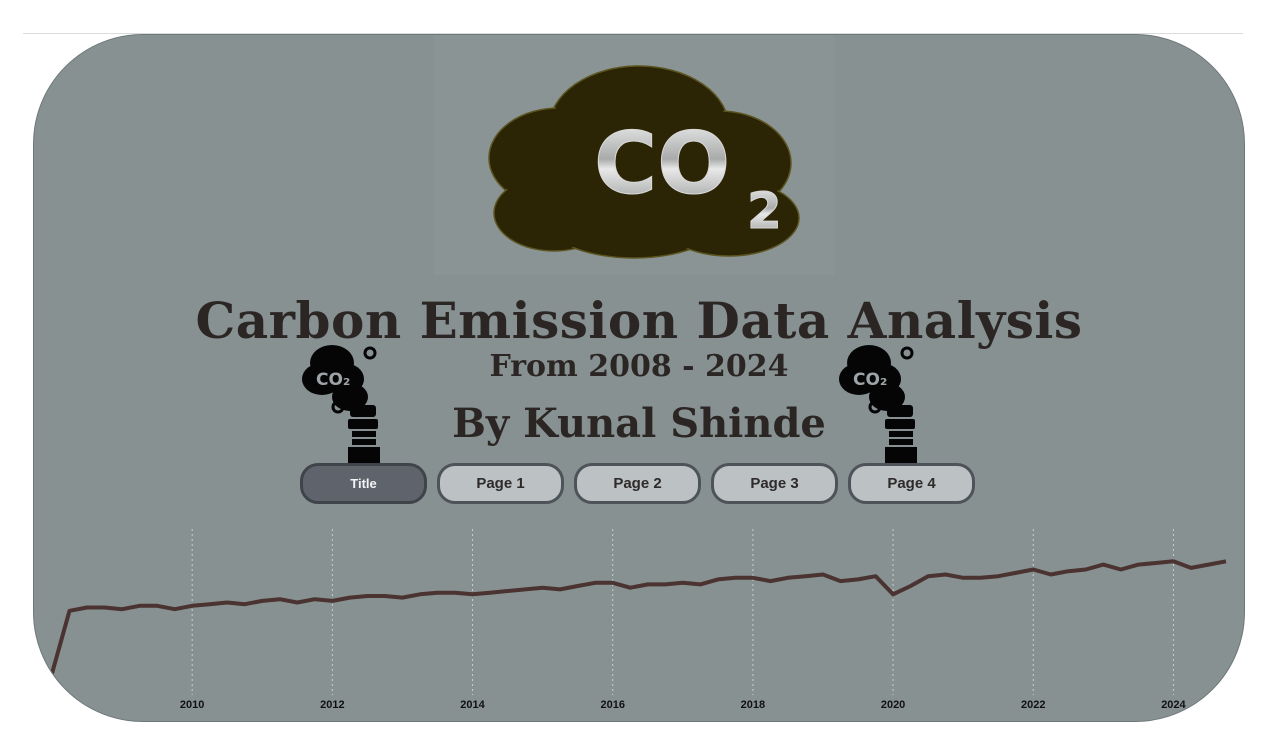  Describe the element at coordinates (893, 705) in the screenshot. I see `x-tick-label: 2020` at that location.